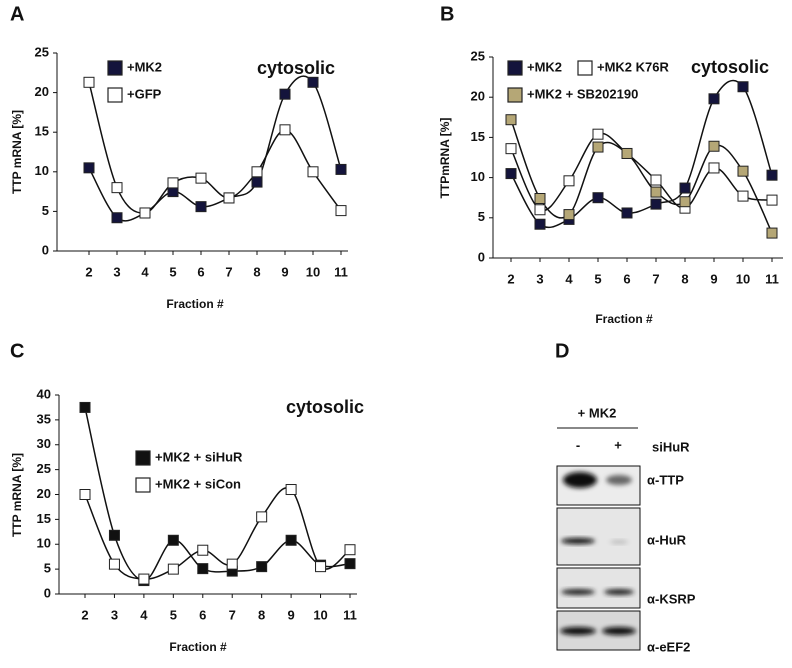 The height and width of the screenshot is (668, 792). I want to click on panel-letter: D, so click(562, 351).